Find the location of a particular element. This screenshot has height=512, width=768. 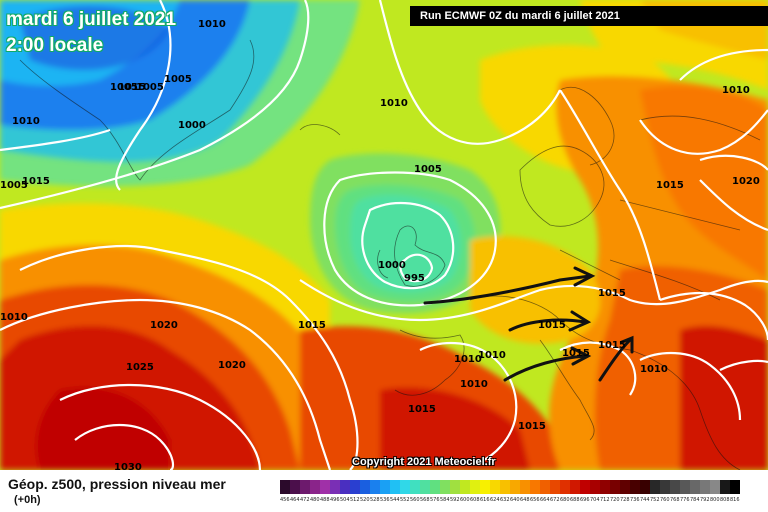

flow-arrows is located at coordinates (528, 324).